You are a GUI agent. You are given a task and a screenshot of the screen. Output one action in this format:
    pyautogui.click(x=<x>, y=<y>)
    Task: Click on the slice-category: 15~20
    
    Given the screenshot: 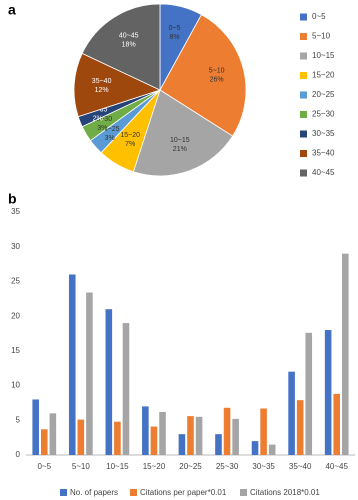 What is the action you would take?
    pyautogui.click(x=130, y=135)
    